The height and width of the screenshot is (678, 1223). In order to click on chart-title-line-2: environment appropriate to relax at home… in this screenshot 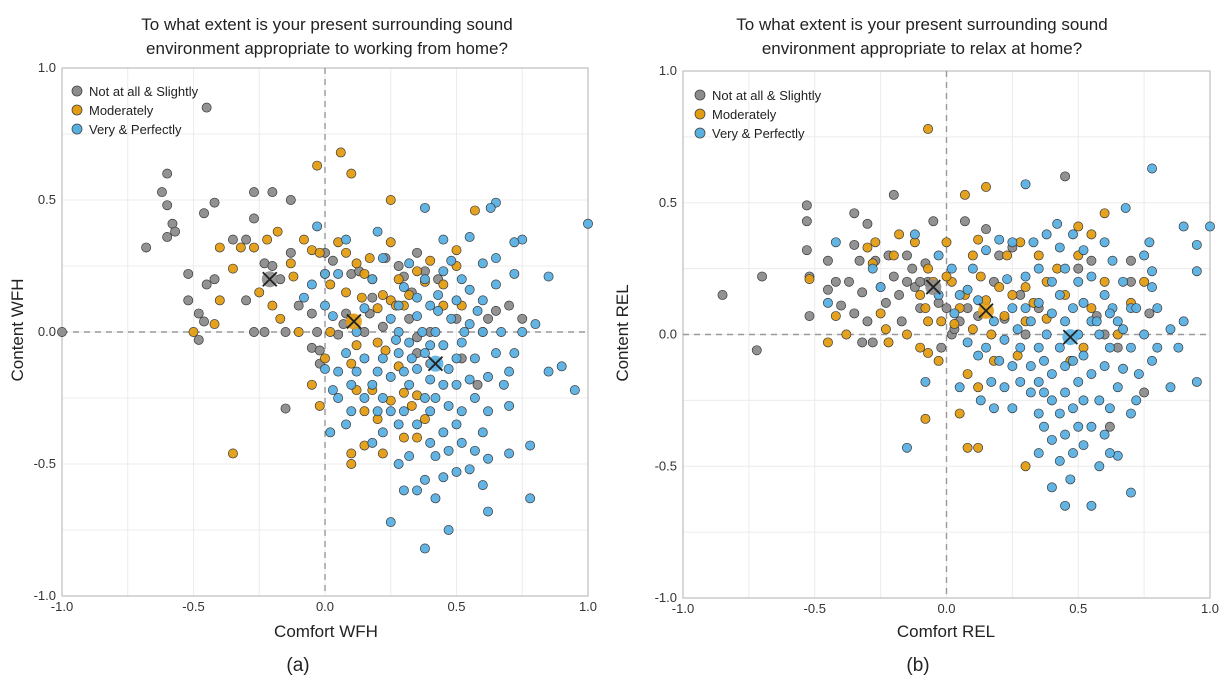, I will do `click(922, 48)`.